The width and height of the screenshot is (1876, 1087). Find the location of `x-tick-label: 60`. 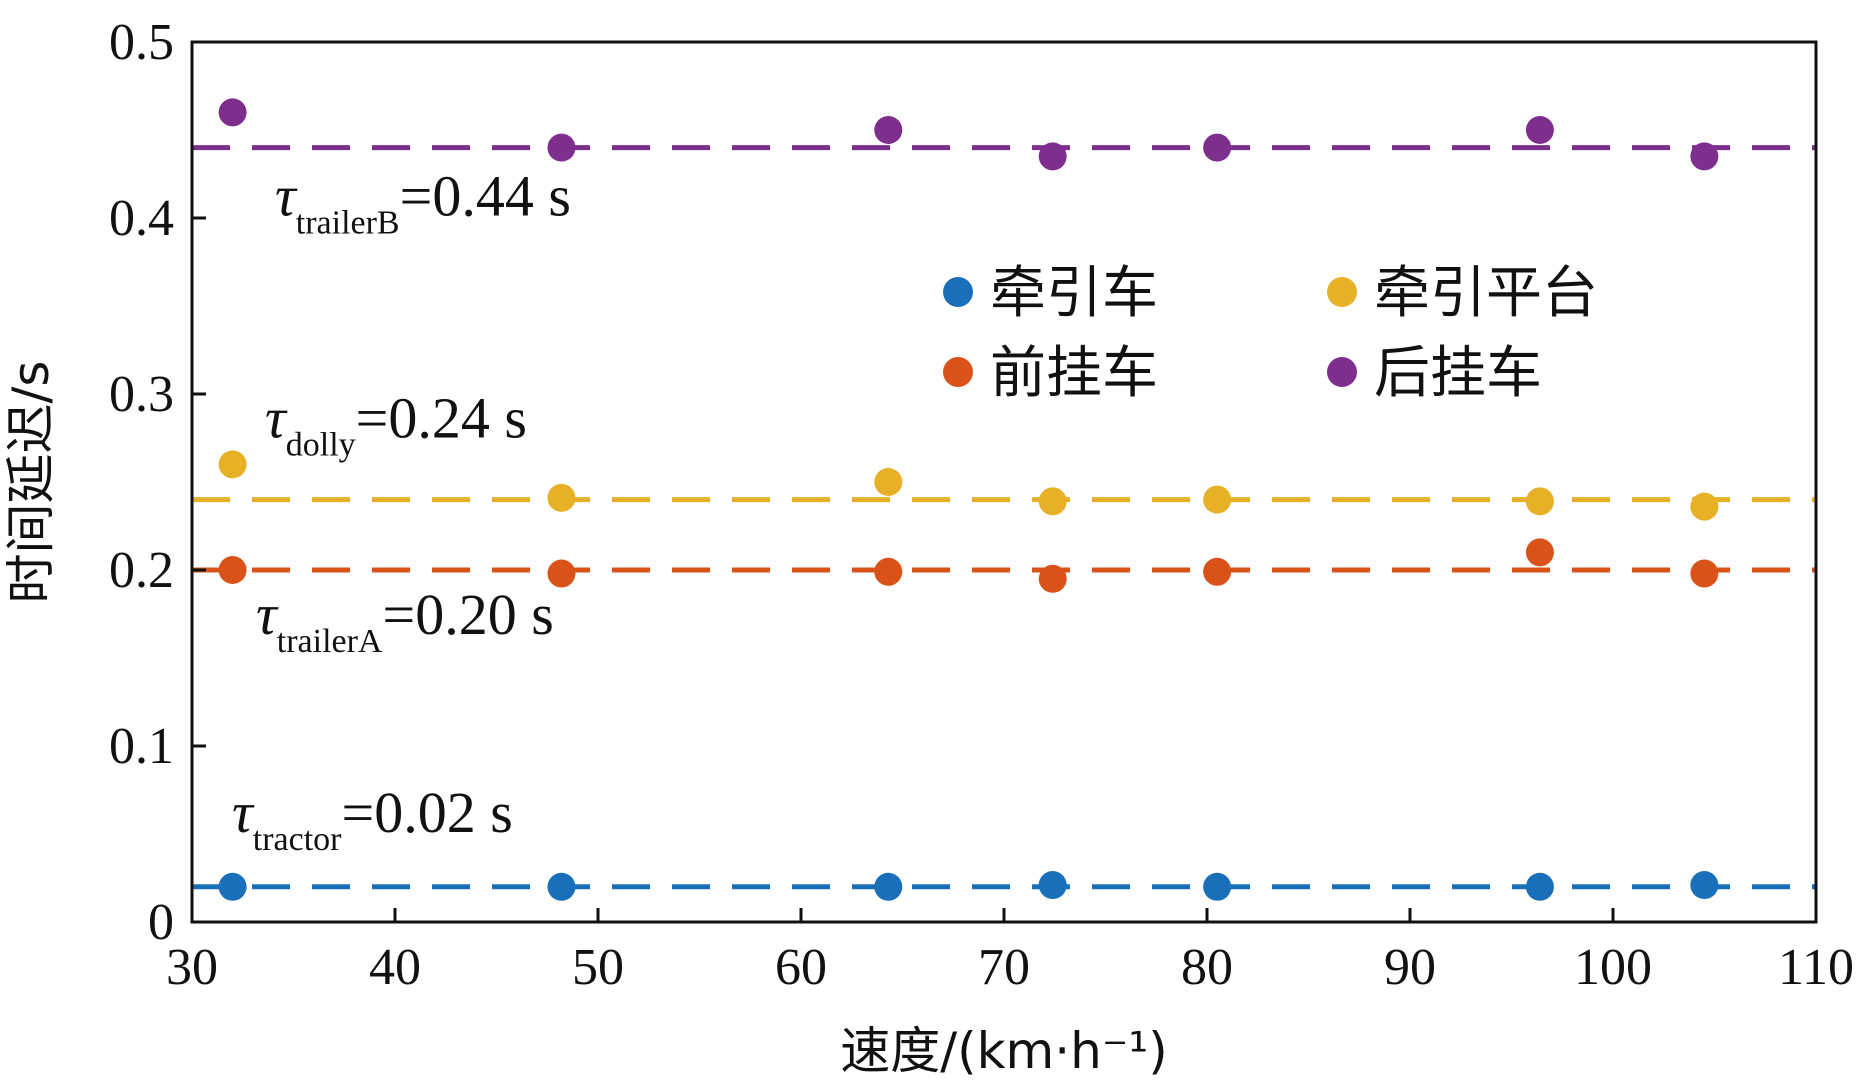

x-tick-label: 60 is located at coordinates (801, 967).